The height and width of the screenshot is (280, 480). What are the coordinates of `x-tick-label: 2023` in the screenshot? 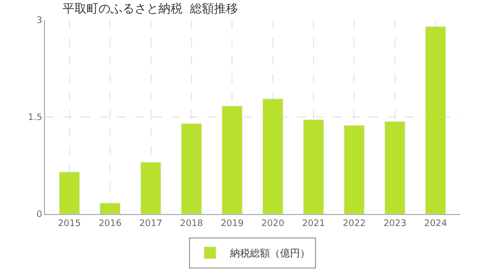 It's located at (394, 223).